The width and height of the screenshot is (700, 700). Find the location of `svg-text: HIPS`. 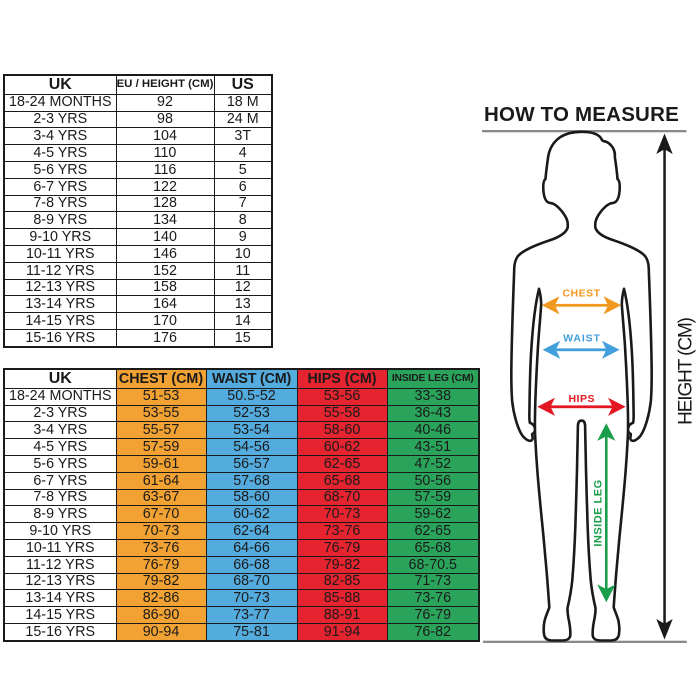

svg-text: HIPS is located at coordinates (581, 399).